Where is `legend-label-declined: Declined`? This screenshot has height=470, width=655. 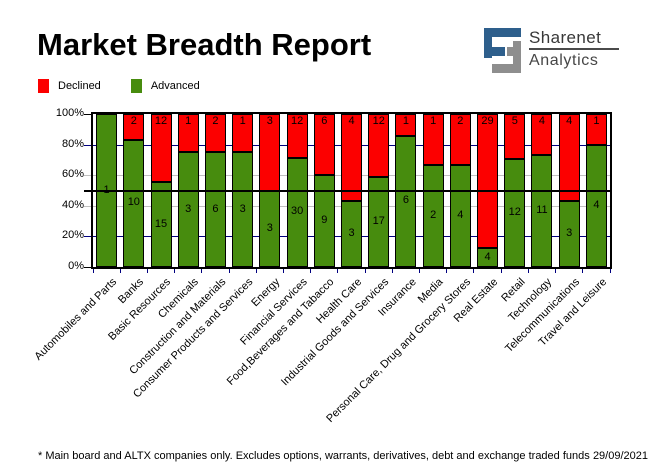 legend-label-declined: Declined is located at coordinates (79, 86).